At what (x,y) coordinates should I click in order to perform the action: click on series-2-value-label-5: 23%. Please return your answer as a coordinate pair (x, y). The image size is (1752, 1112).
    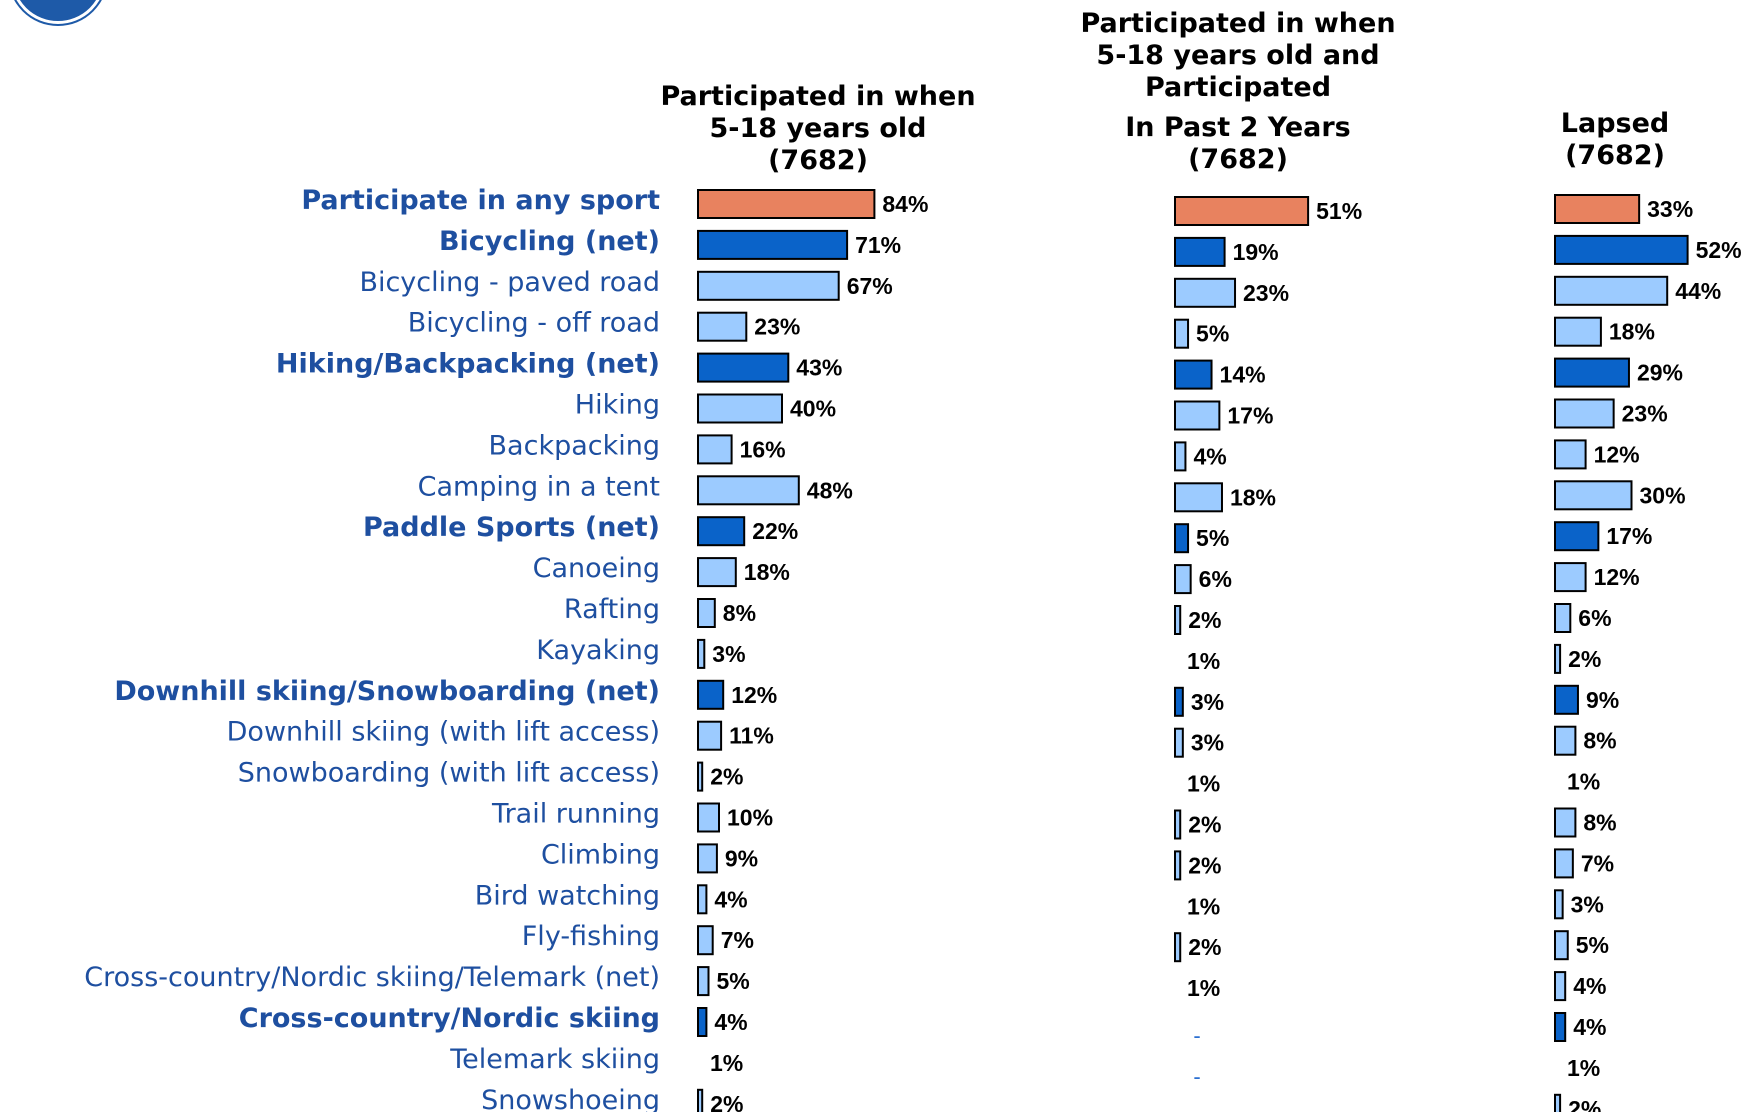
    Looking at the image, I should click on (1645, 414).